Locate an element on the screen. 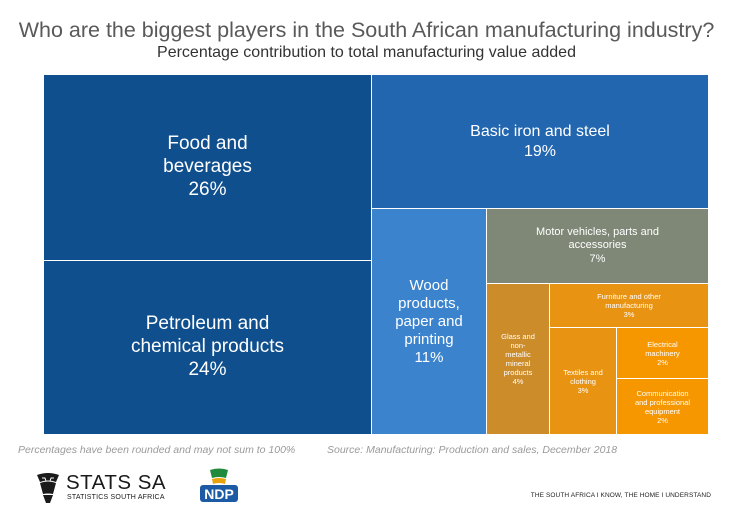  tile-text: Communication and professional equipment 2% is located at coordinates (662, 407).